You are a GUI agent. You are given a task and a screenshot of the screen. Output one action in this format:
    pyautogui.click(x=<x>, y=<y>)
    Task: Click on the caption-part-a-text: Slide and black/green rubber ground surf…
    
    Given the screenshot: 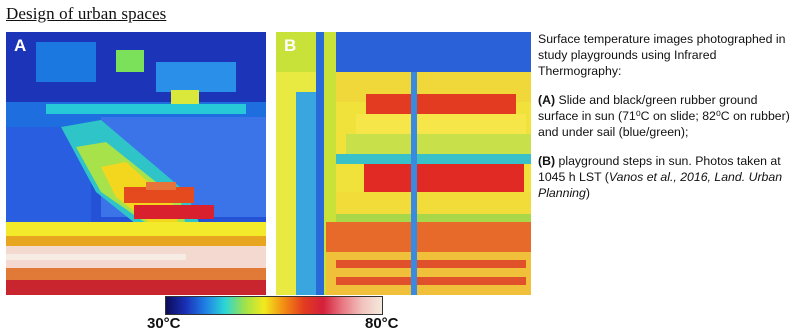 What is the action you would take?
    pyautogui.click(x=664, y=116)
    